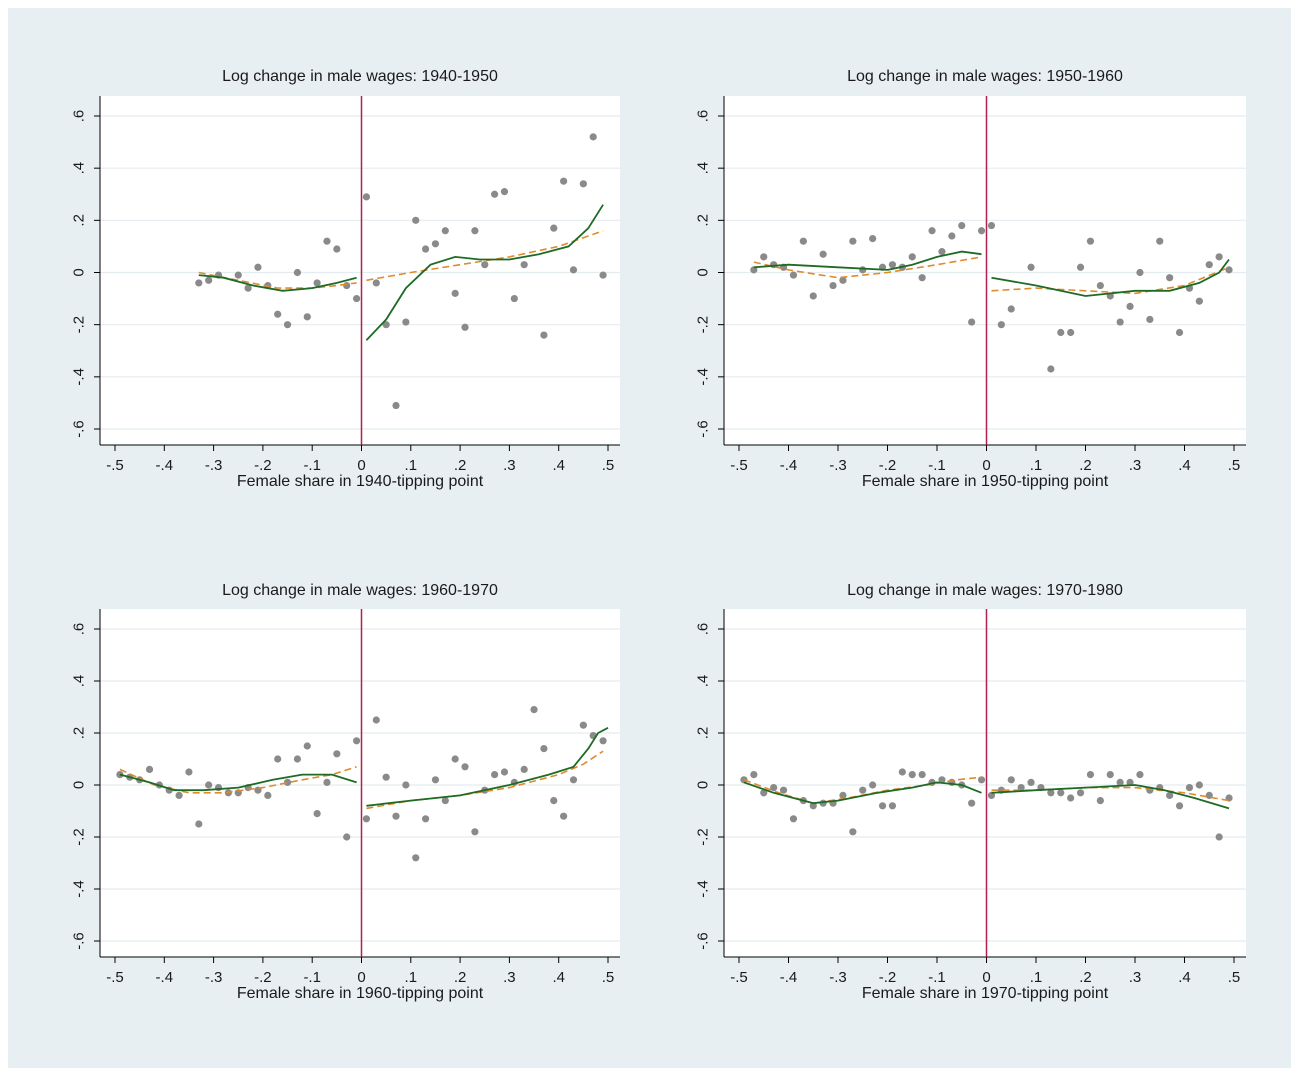  What do you see at coordinates (360, 590) in the screenshot?
I see `chart-title: Log change in male wages: 1960-1970` at bounding box center [360, 590].